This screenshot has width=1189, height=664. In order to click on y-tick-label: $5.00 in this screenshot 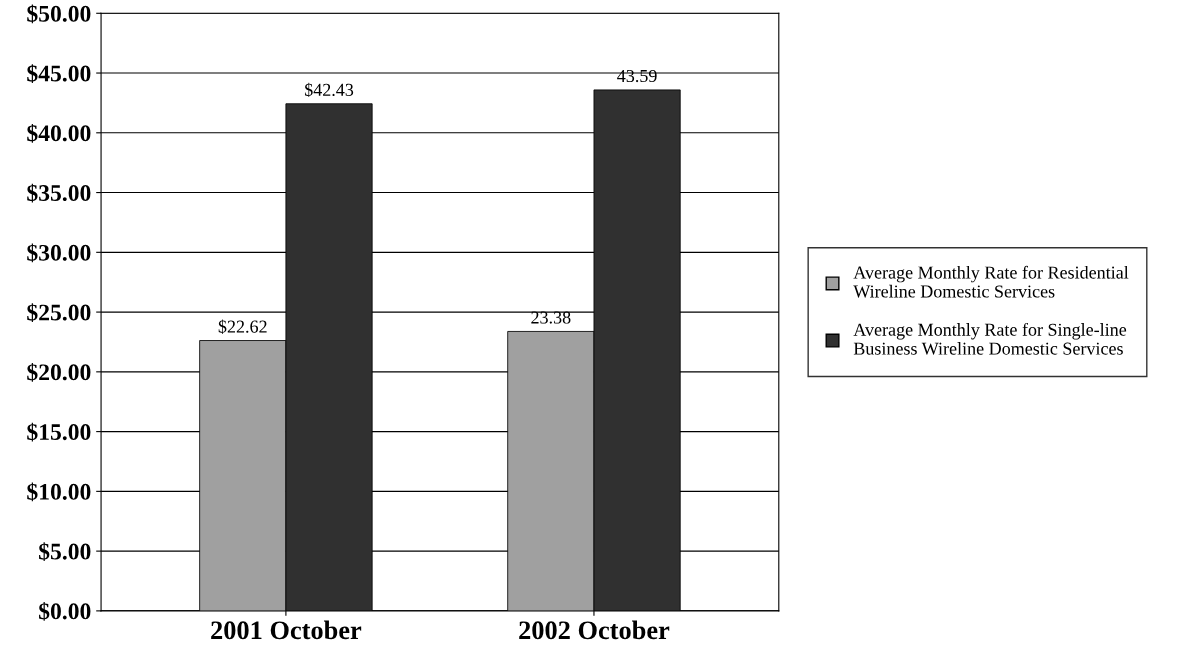, I will do `click(65, 552)`.